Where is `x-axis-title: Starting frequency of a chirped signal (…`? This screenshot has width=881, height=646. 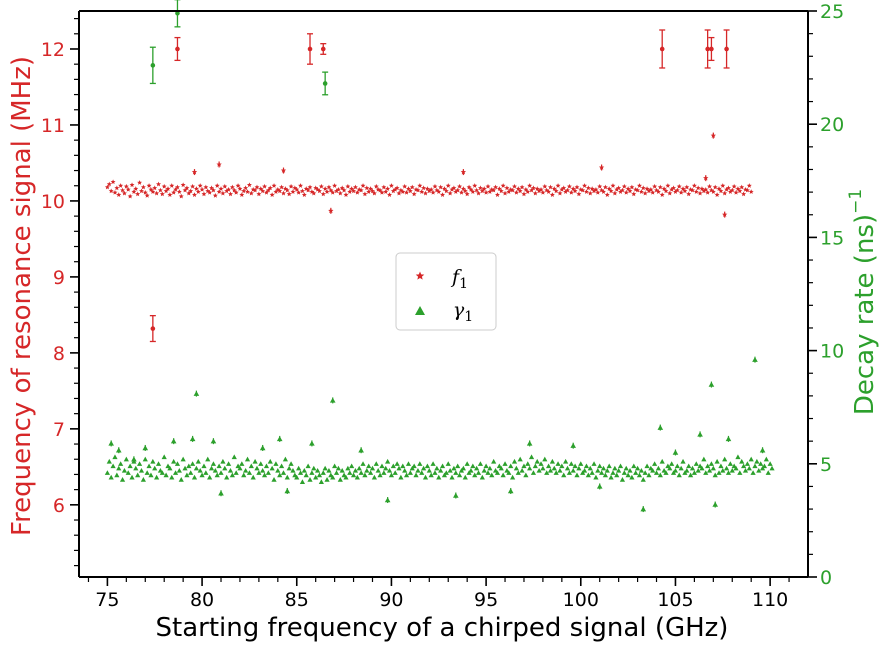
x-axis-title: Starting frequency of a chirped signal (… is located at coordinates (442, 628).